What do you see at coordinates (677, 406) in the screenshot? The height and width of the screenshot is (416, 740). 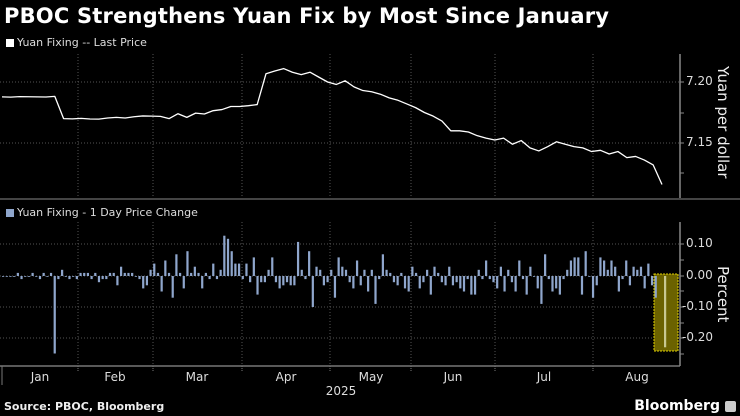 I see `bloomberg-logo: Bloomberg` at bounding box center [677, 406].